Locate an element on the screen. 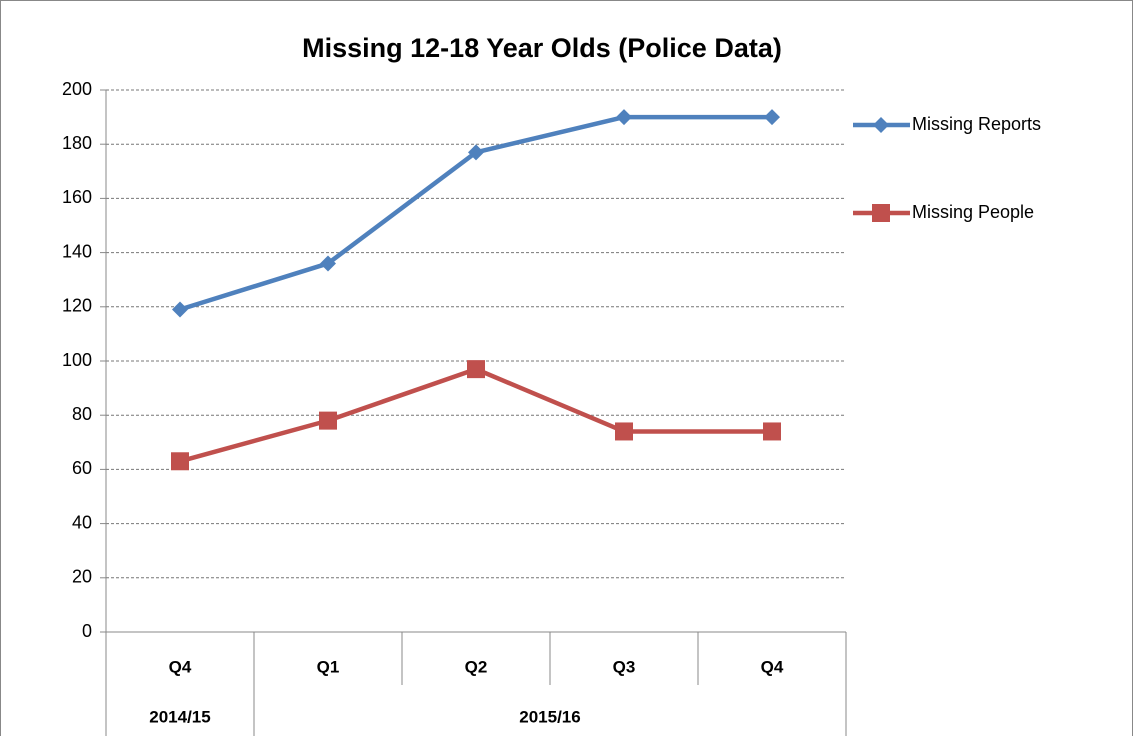 Image resolution: width=1134 pixels, height=736 pixels. y-tick-label: 80 is located at coordinates (82, 414).